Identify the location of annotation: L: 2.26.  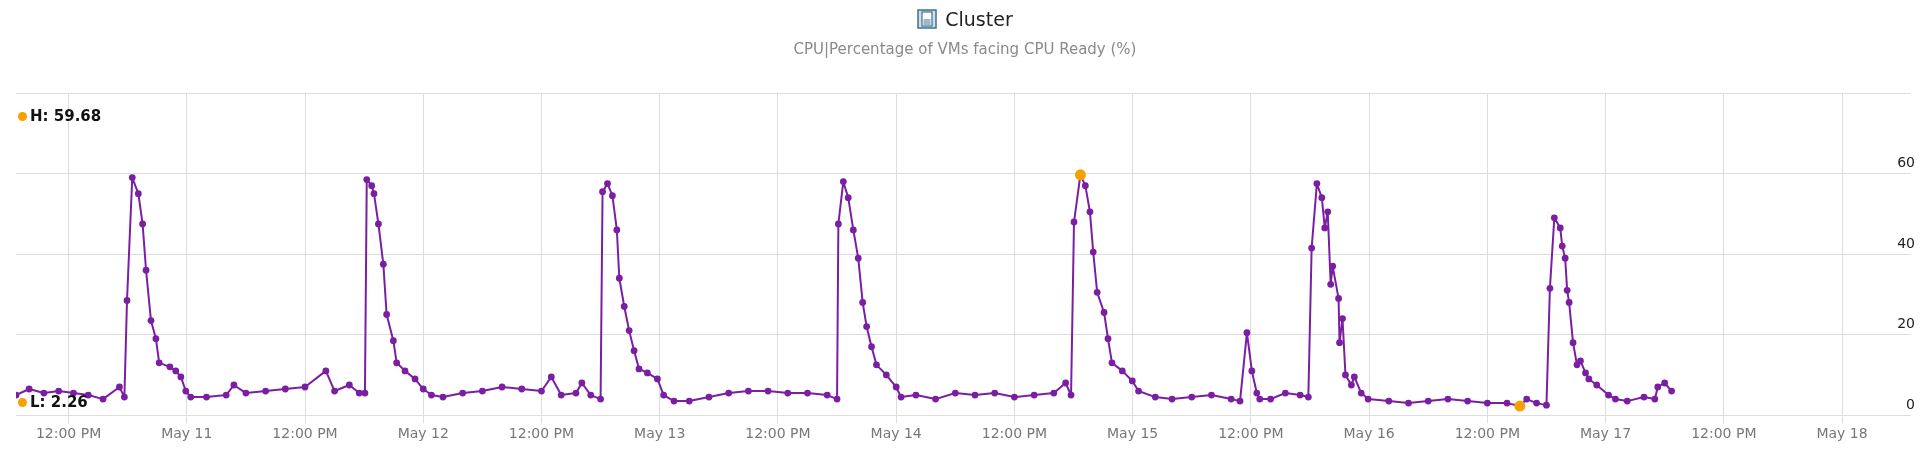
(59, 402).